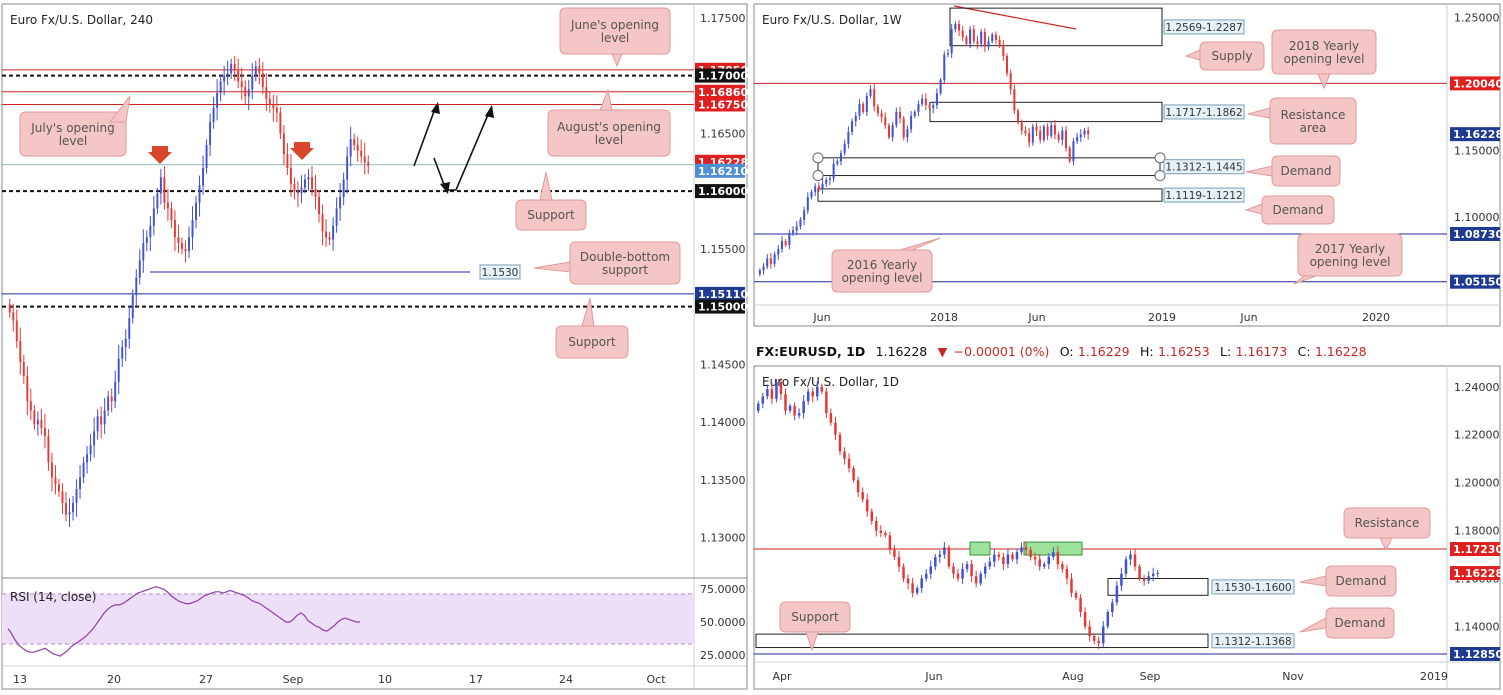 This screenshot has height=695, width=1503. What do you see at coordinates (1347, 623) in the screenshot?
I see `note-demand-daily-2: Demand` at bounding box center [1347, 623].